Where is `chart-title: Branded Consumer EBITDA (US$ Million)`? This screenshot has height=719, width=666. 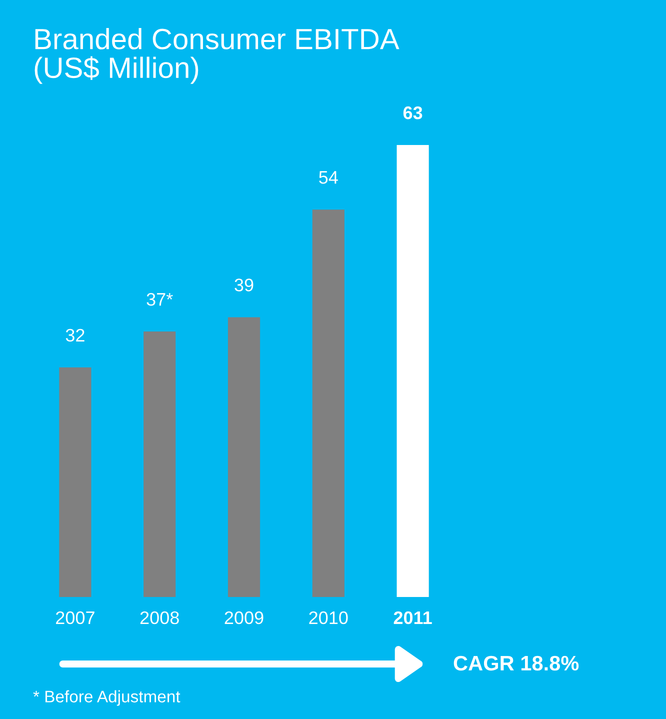 chart-title: Branded Consumer EBITDA (US$ Million) is located at coordinates (217, 56).